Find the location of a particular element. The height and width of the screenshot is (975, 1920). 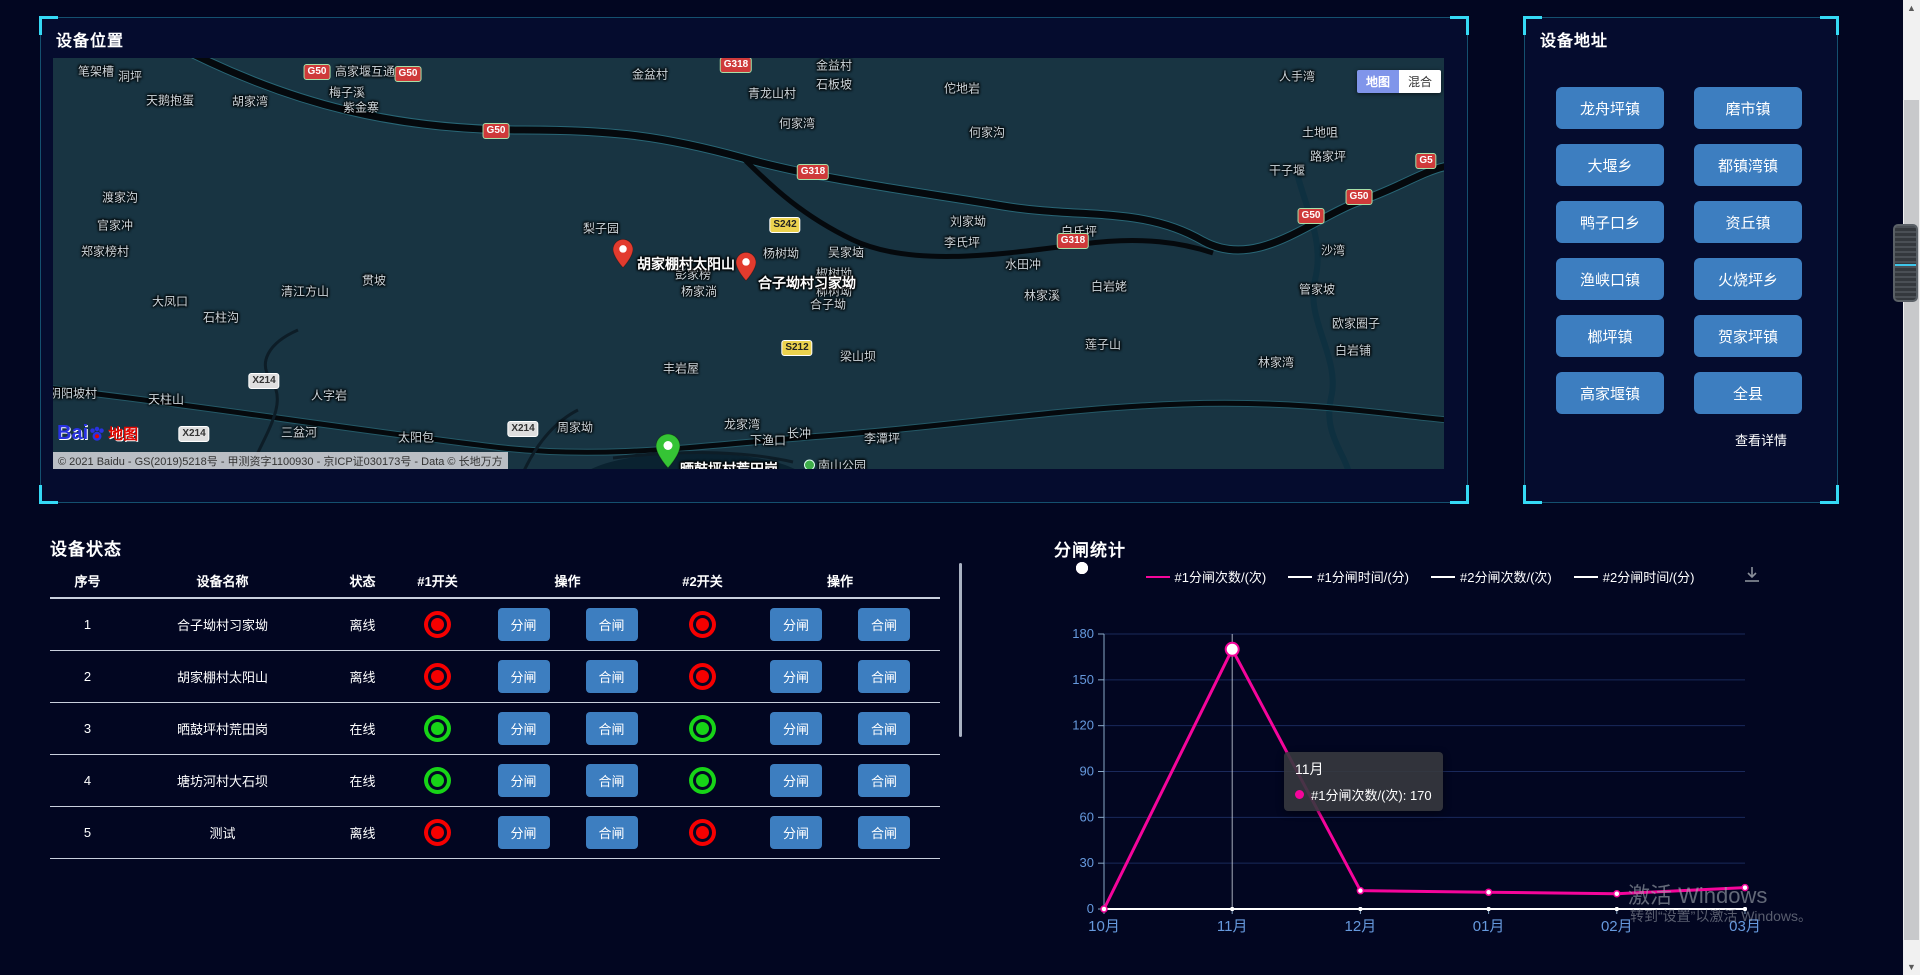

address-button-5: 鸭子口乡 is located at coordinates (1610, 222).